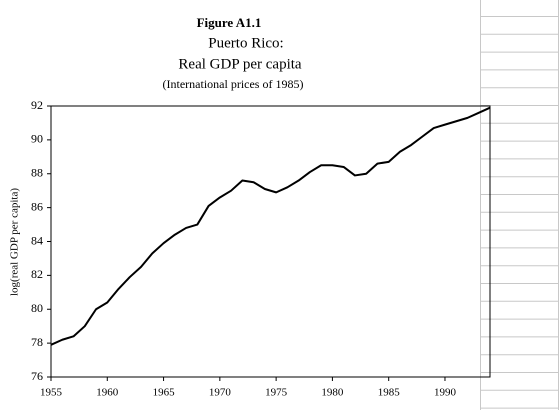  Describe the element at coordinates (107, 393) in the screenshot. I see `x-tick-label: 1960` at that location.